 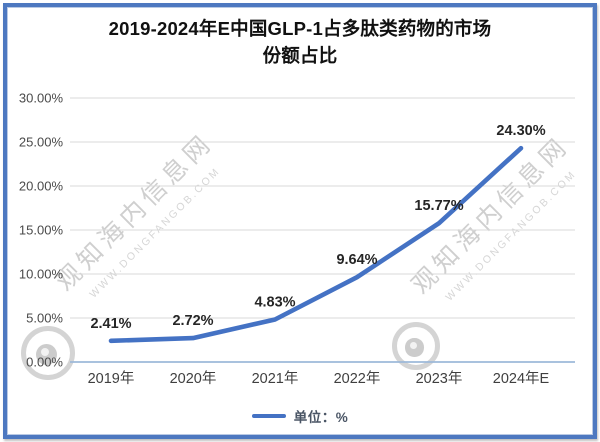 What do you see at coordinates (520, 131) in the screenshot?
I see `data-label: 24.30%` at bounding box center [520, 131].